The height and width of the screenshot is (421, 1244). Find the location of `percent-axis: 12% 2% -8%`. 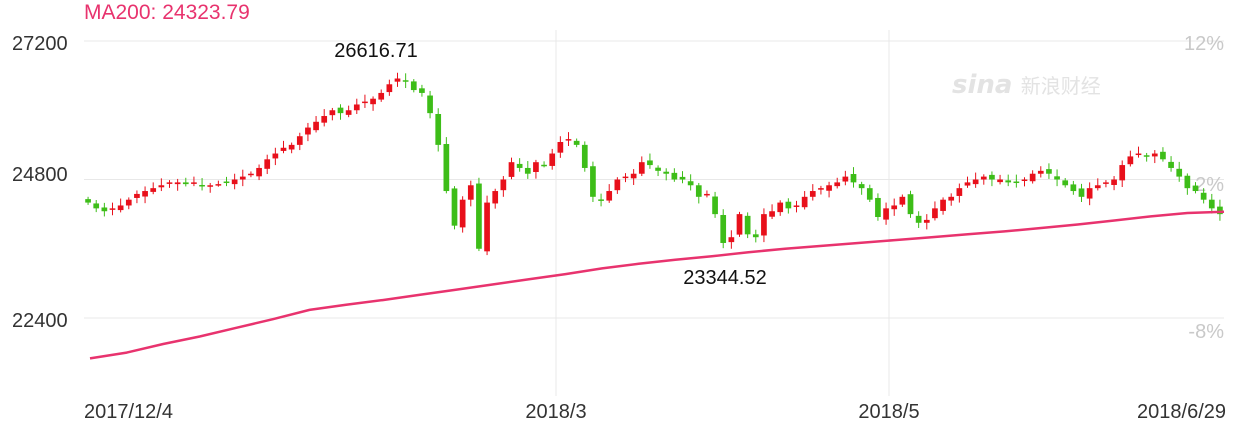

percent-axis: 12% 2% -8% is located at coordinates (1204, 188).